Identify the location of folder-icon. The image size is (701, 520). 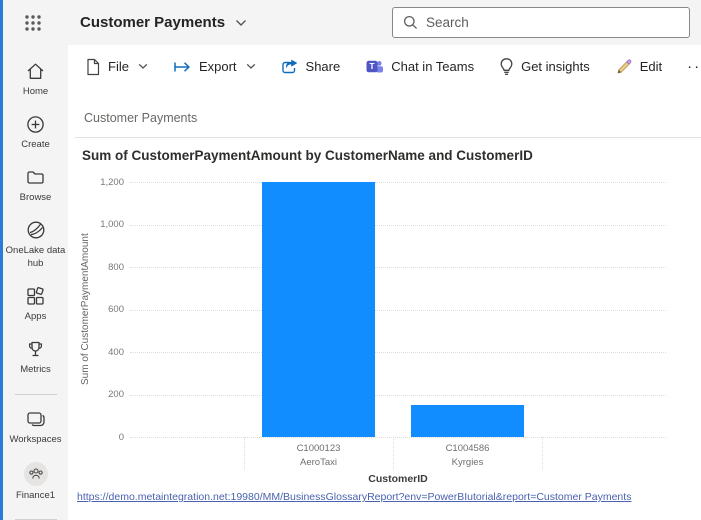
(35, 177).